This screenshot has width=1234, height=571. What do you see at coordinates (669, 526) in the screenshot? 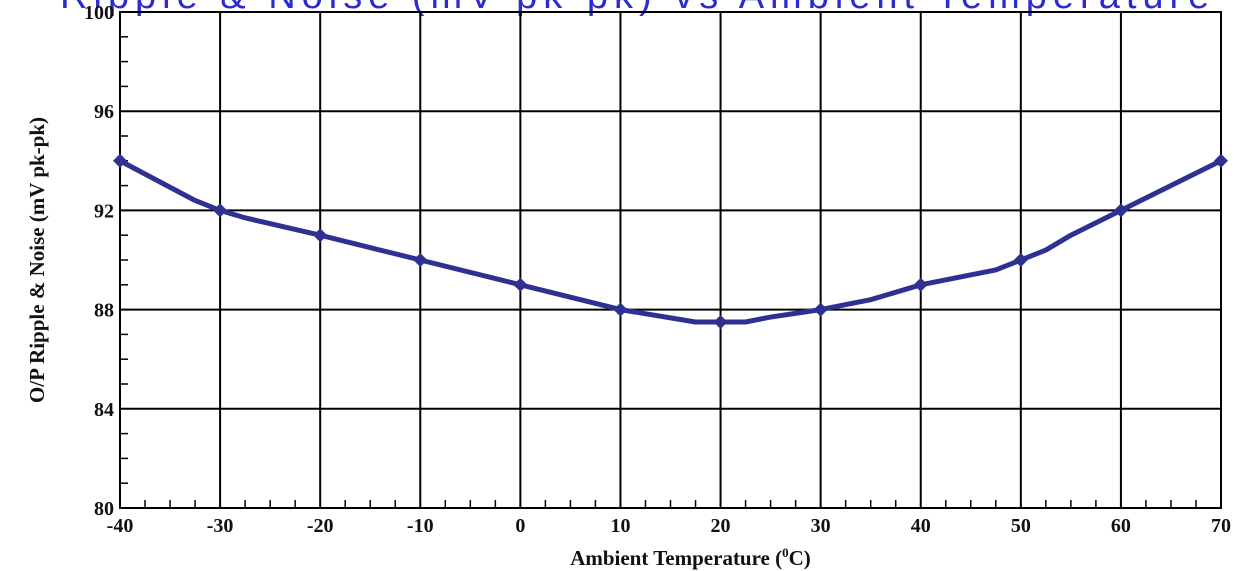
I see `x-tick-labels: -40 -30 -20 -10 0 10 20 30 40 50 60 70` at bounding box center [669, 526].